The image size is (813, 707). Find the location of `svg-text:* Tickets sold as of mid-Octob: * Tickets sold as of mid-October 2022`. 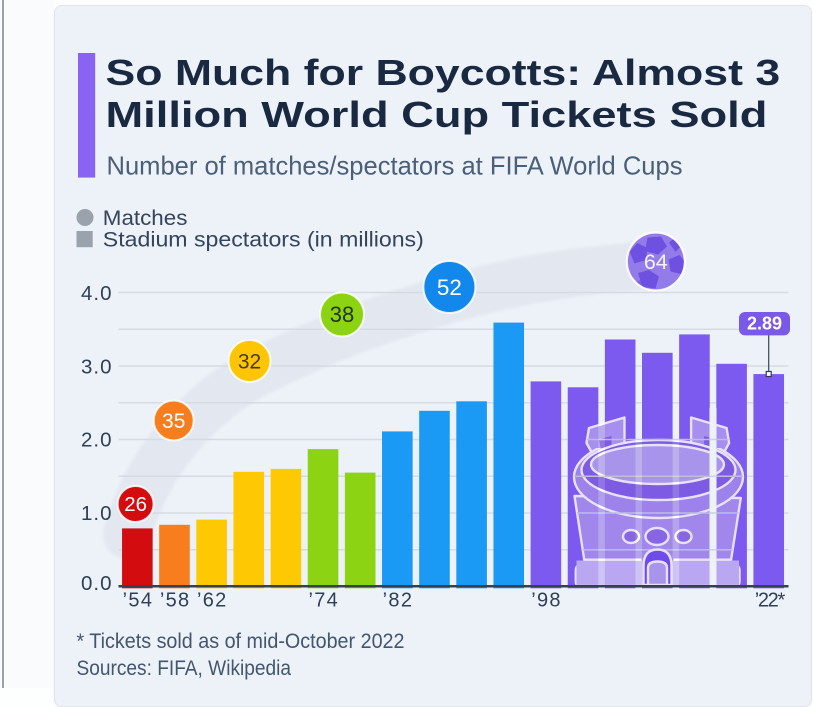

svg-text:* Tickets sold as of mid-Octob: * Tickets sold as of mid-October 2022 is located at coordinates (241, 641).